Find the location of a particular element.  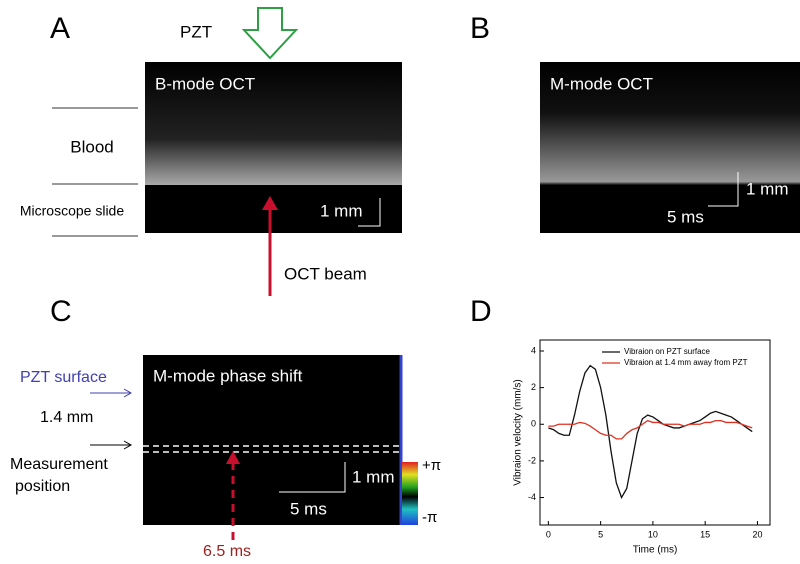

y-tick-label: 4 is located at coordinates (533, 350).